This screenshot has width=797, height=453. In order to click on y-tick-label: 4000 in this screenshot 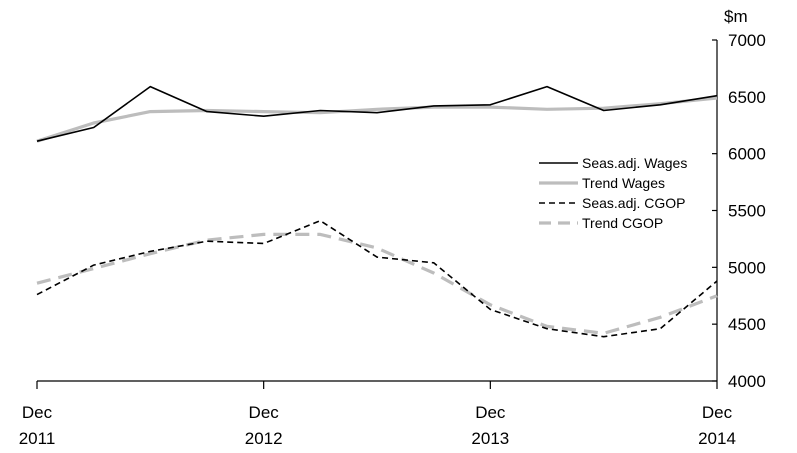, I will do `click(747, 381)`.